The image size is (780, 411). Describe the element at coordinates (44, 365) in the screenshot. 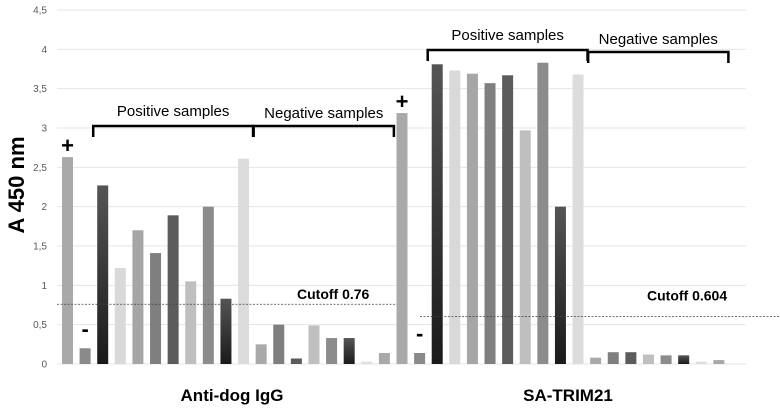

I see `y-tick-label: 0` at that location.